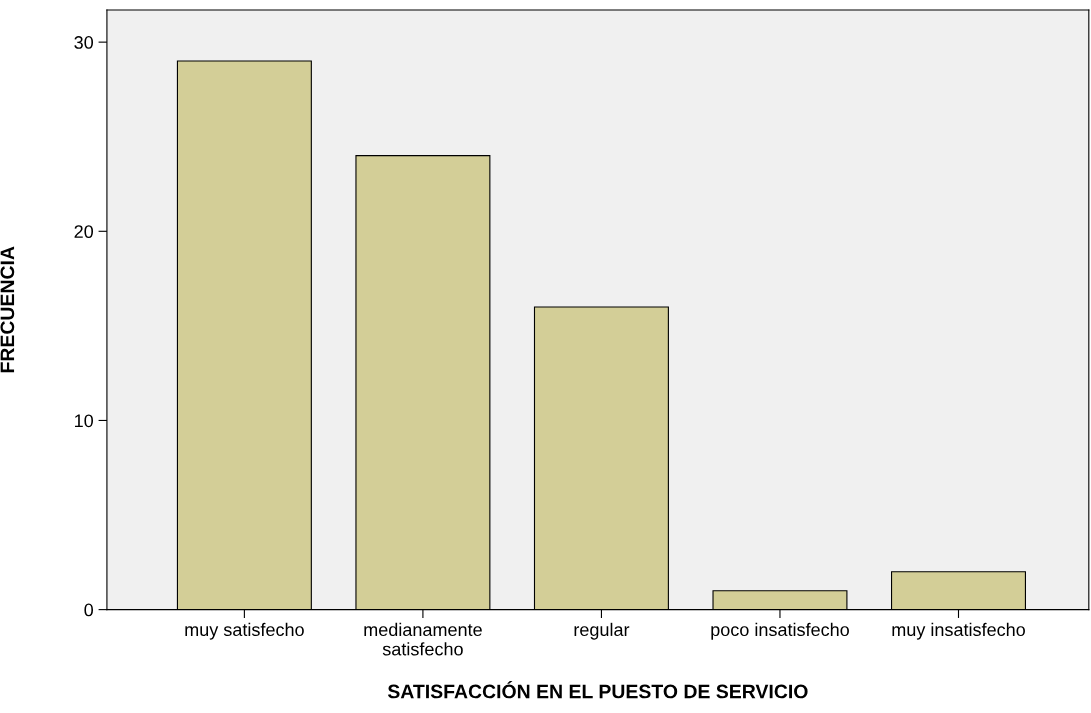 This screenshot has height=713, width=1091. Describe the element at coordinates (84, 42) in the screenshot. I see `y-tick-label: 30` at that location.